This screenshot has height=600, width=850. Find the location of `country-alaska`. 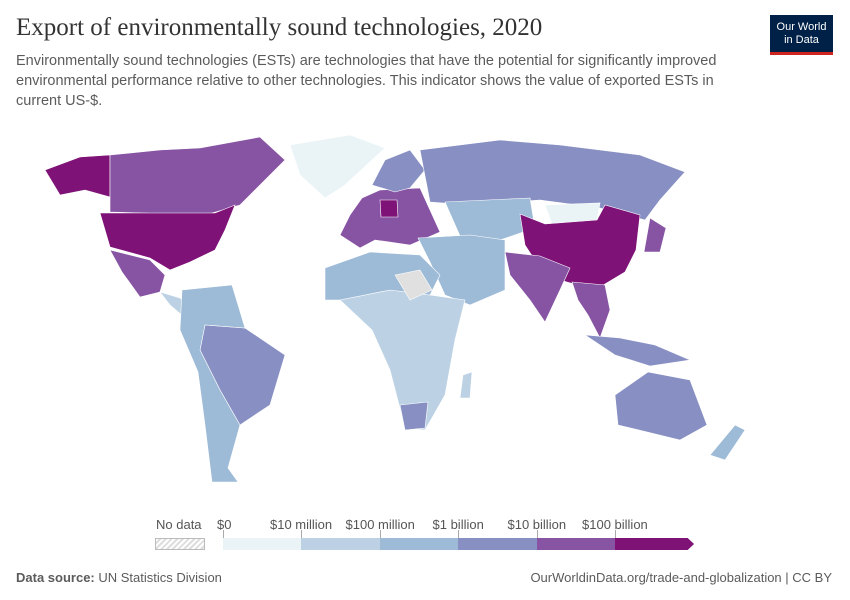

country-alaska is located at coordinates (77, 176).